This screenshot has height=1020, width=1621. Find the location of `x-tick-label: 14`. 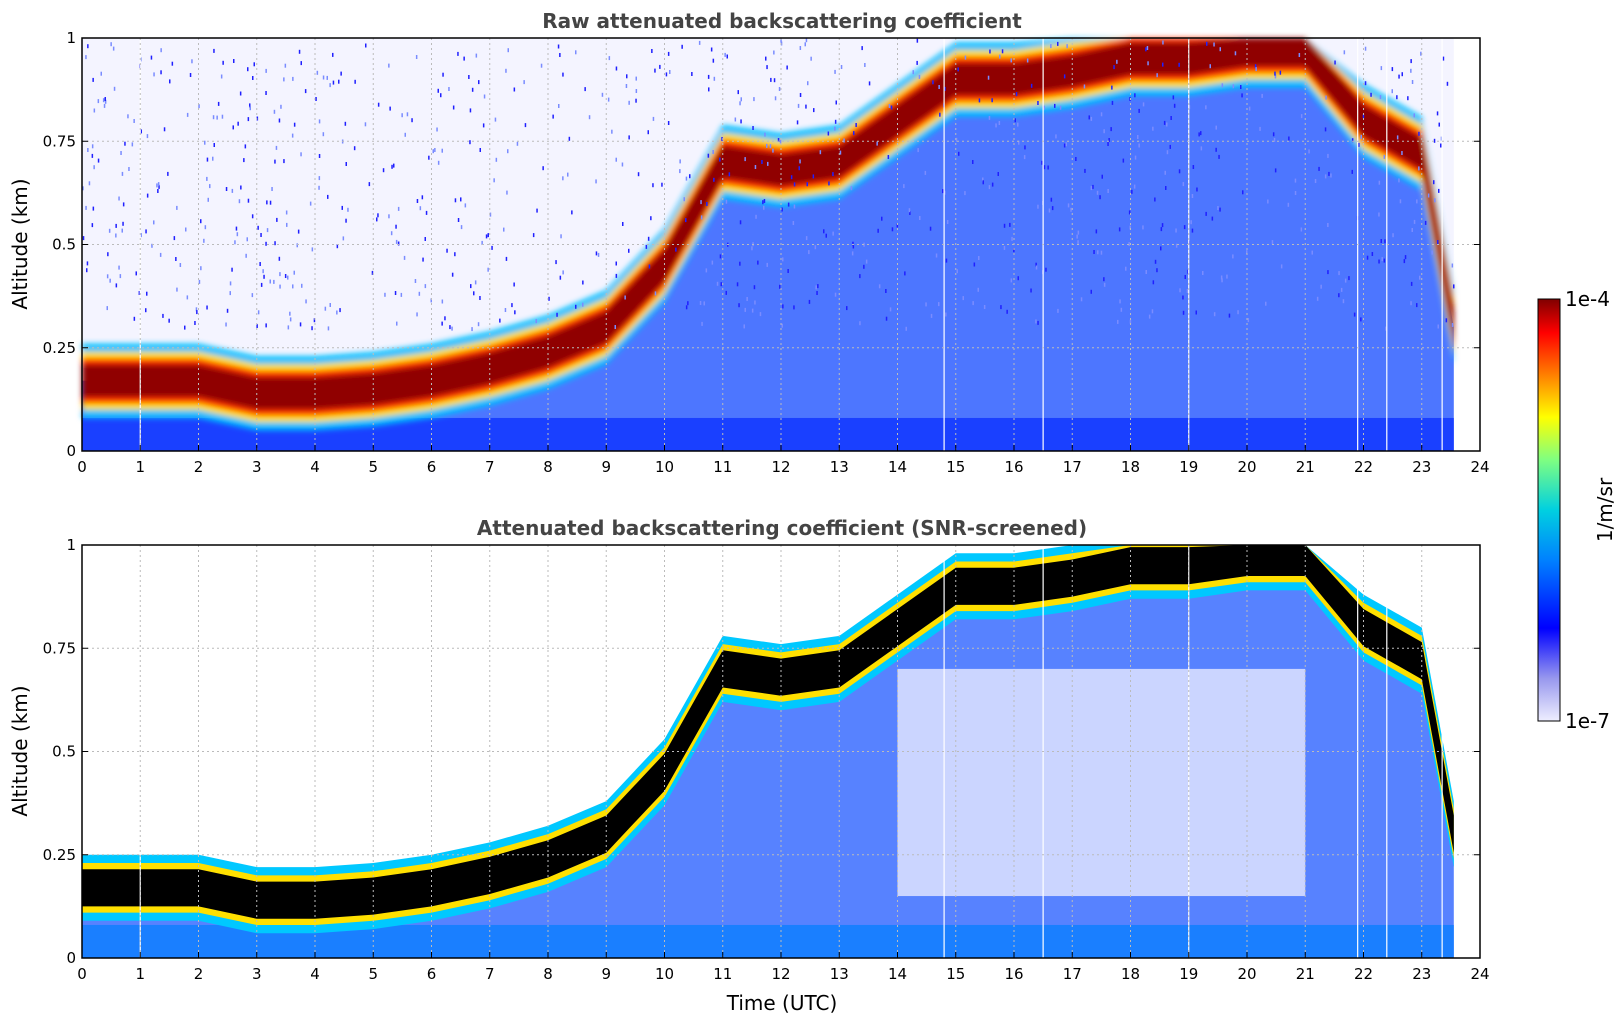

x-tick-label: 14 is located at coordinates (897, 974).